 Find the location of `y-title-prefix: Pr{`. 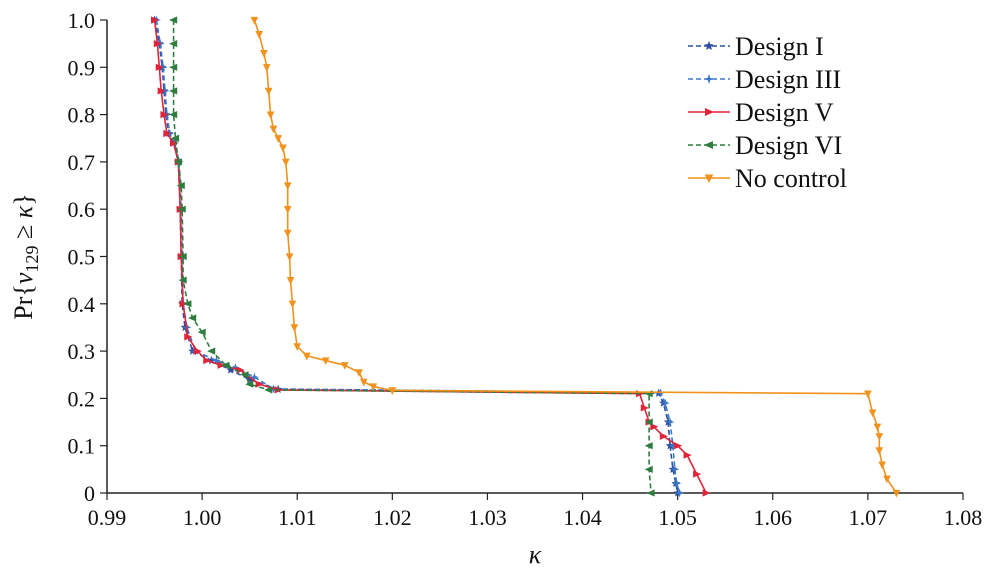

y-title-prefix: Pr{ is located at coordinates (23, 302).